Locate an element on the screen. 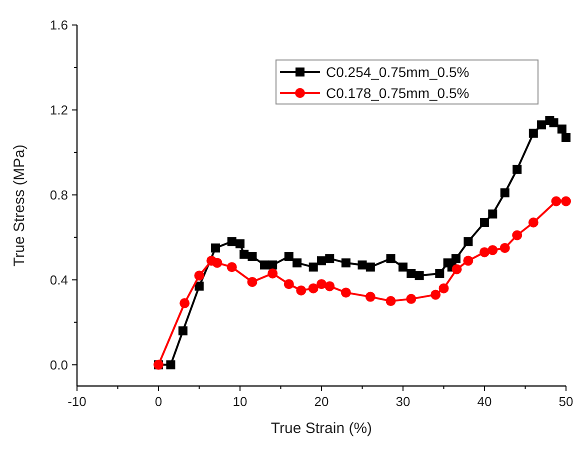  x-tick-label: 50 is located at coordinates (566, 401).